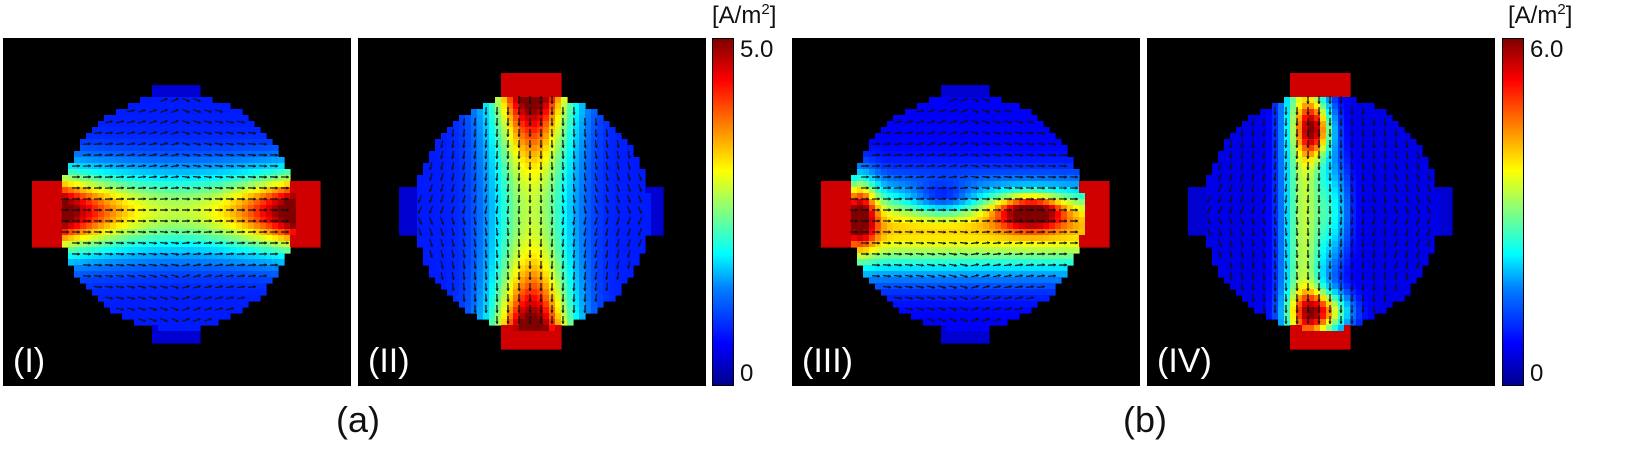  Describe the element at coordinates (1537, 373) in the screenshot. I see `colorbar-min-b: 0` at that location.